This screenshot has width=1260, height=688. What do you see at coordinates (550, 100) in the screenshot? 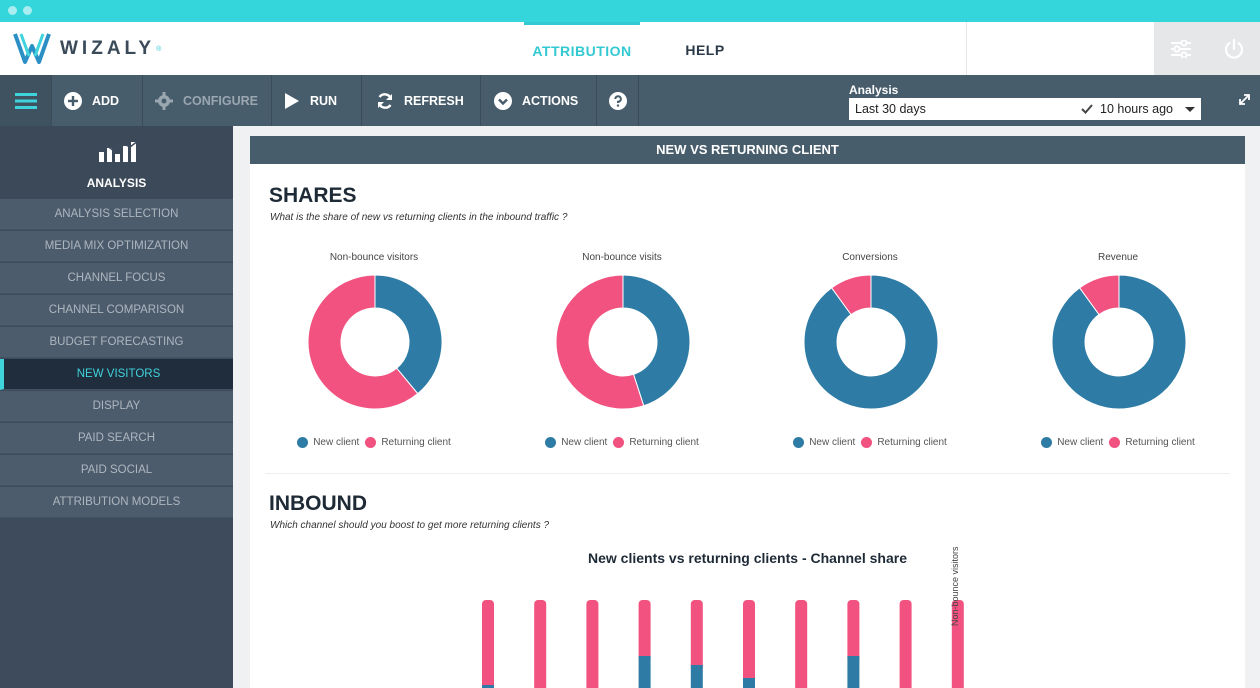
I see `actions-label: ACTIONS` at bounding box center [550, 100].